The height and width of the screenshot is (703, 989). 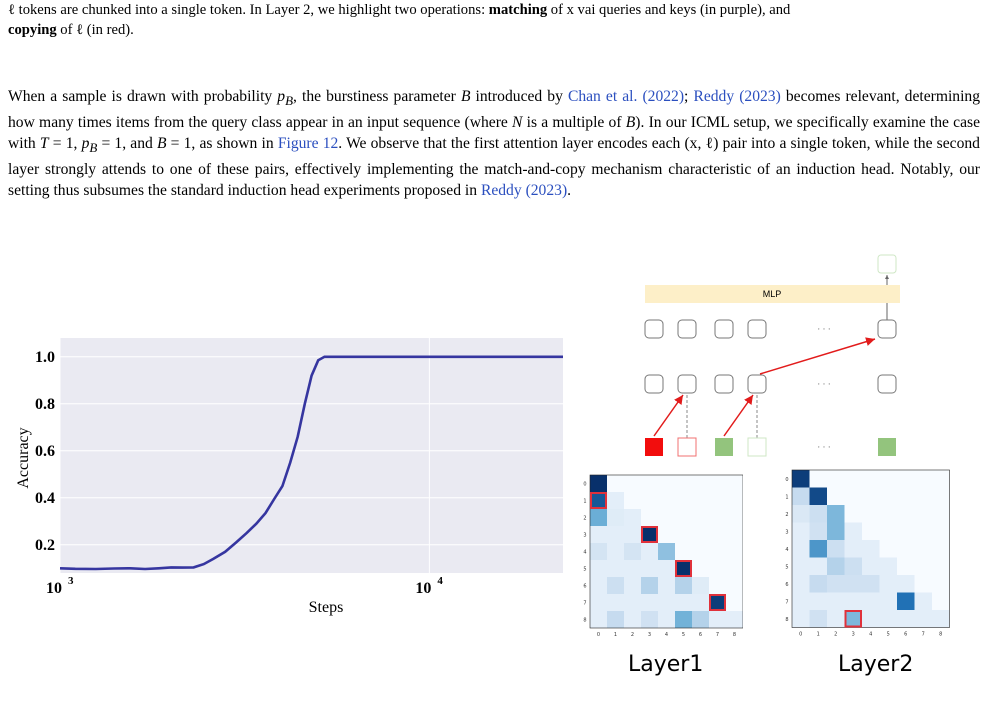 I want to click on heatmap-col-tick: 2, so click(x=632, y=635).